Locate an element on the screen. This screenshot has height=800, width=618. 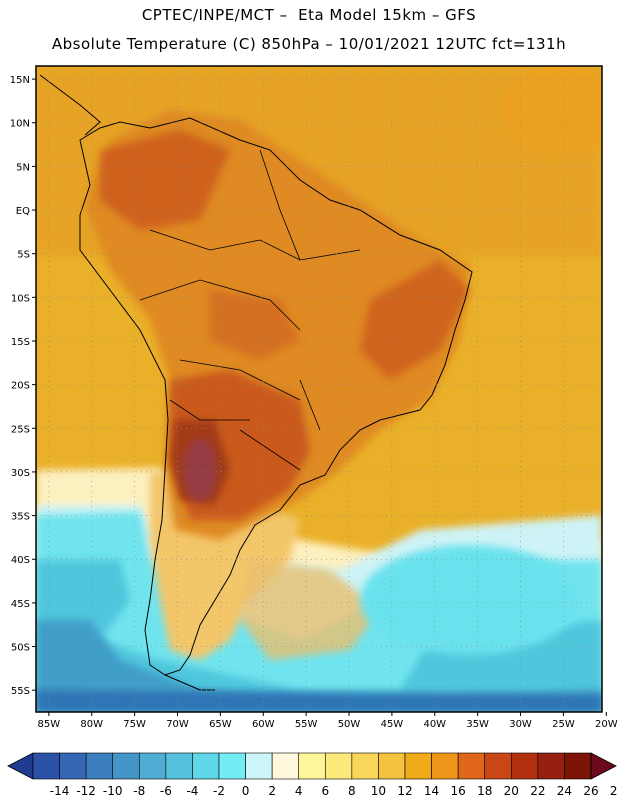
field-land-hot-east is located at coordinates (415, 320).